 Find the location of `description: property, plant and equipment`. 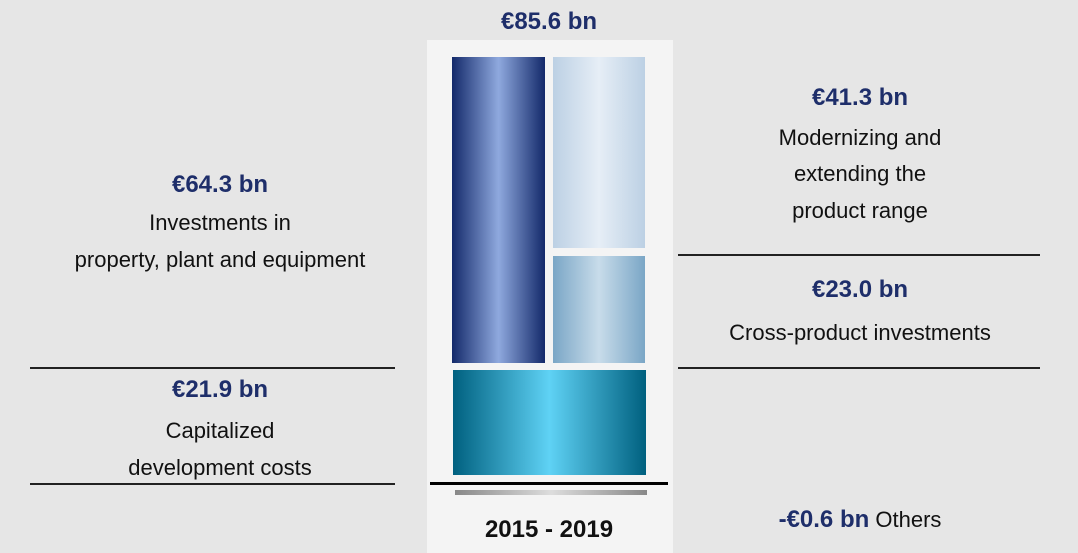

description: property, plant and equipment is located at coordinates (220, 259).